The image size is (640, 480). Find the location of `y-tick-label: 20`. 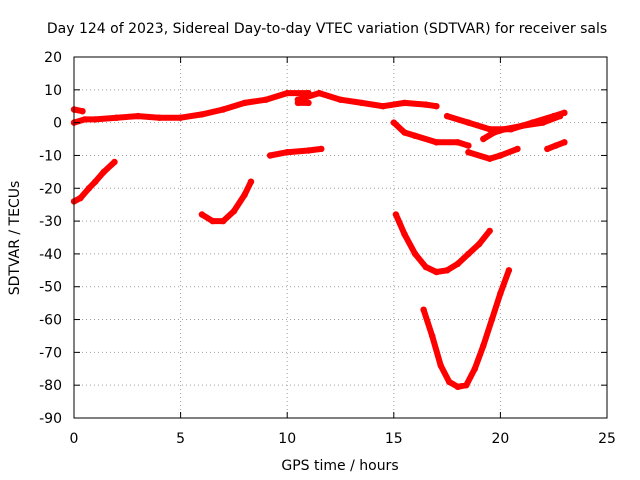

y-tick-label: 20 is located at coordinates (53, 58).